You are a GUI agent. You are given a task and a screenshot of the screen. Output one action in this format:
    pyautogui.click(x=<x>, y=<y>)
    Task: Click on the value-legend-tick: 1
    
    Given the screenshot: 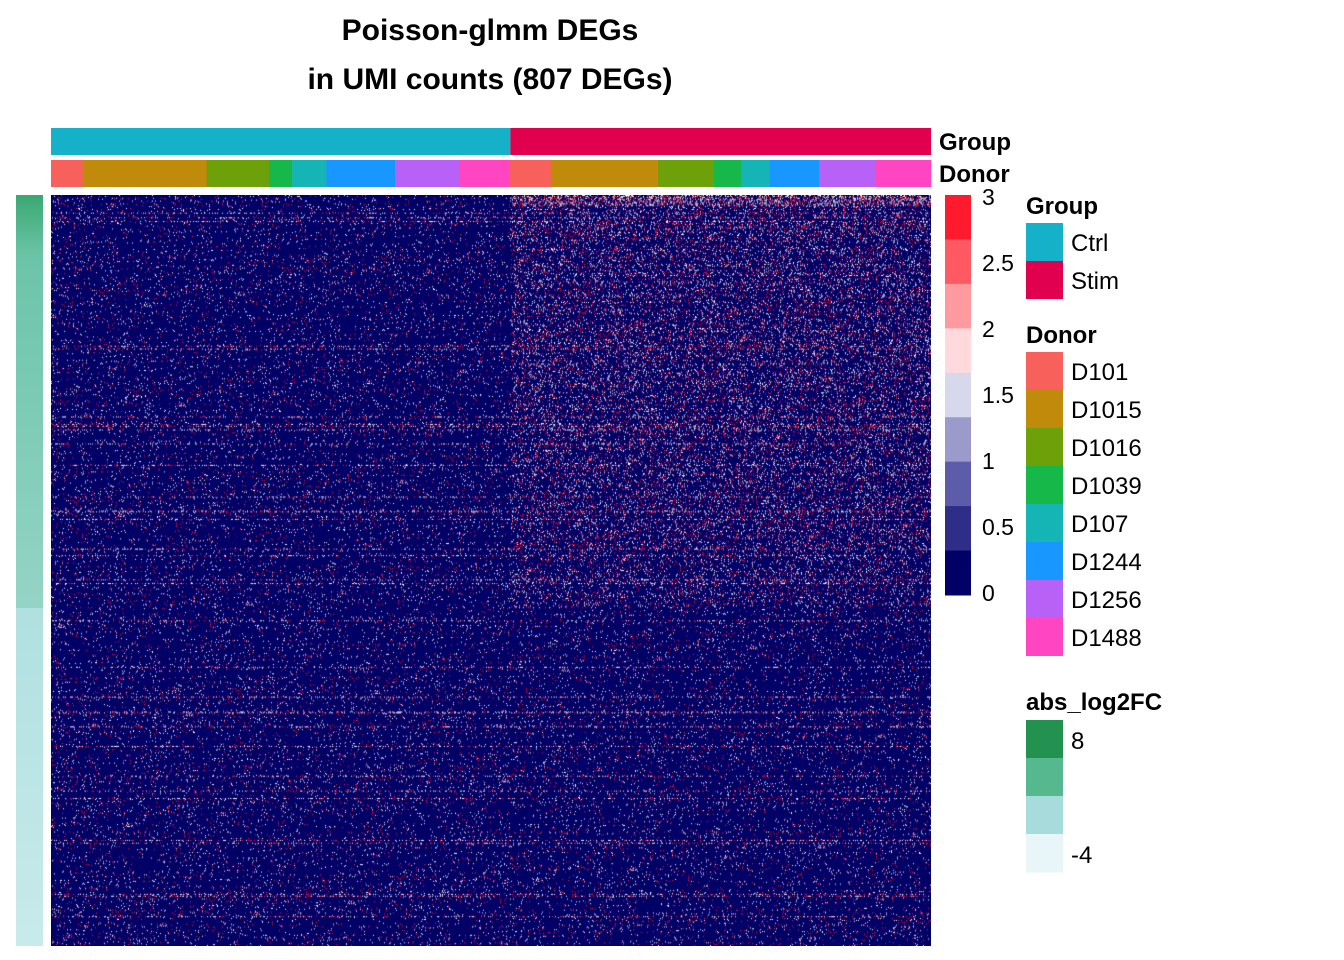 What is the action you would take?
    pyautogui.click(x=988, y=461)
    